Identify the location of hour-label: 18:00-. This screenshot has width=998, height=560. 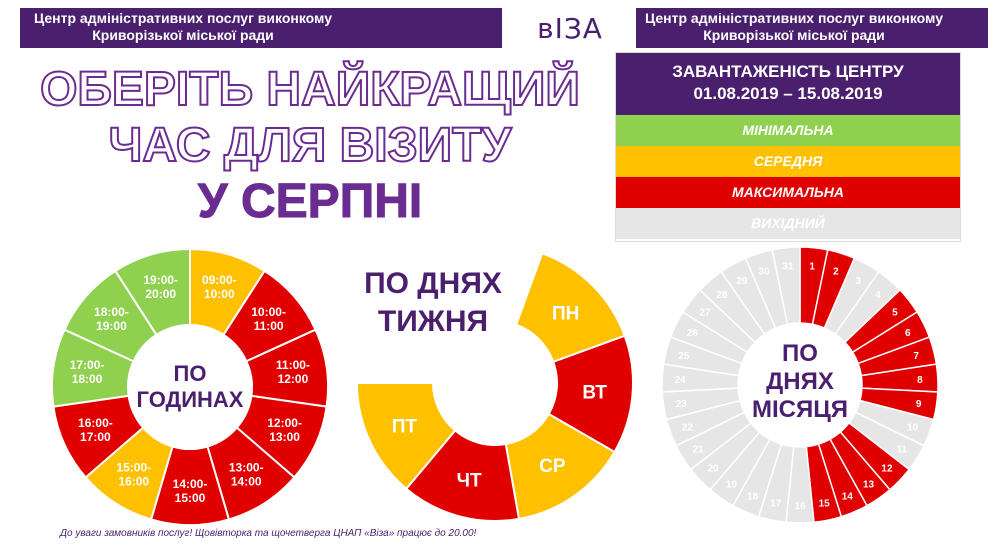
(111, 312).